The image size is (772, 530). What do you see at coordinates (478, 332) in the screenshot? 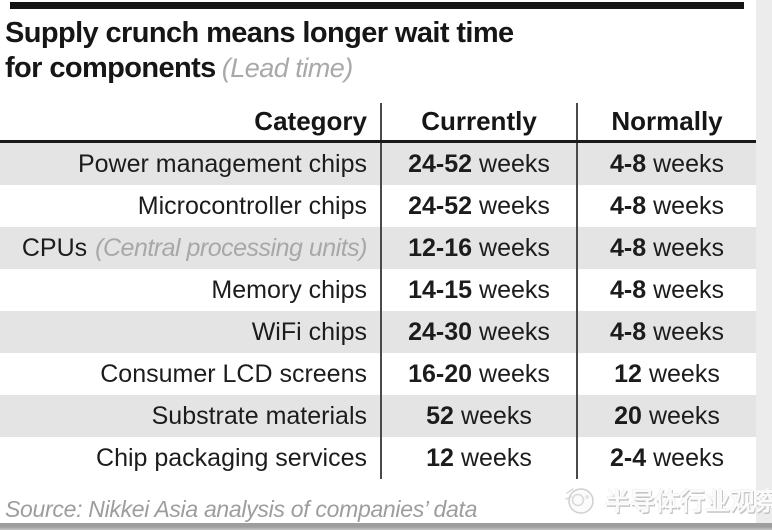
I see `currently-cell: 24-30 weeks` at bounding box center [478, 332].